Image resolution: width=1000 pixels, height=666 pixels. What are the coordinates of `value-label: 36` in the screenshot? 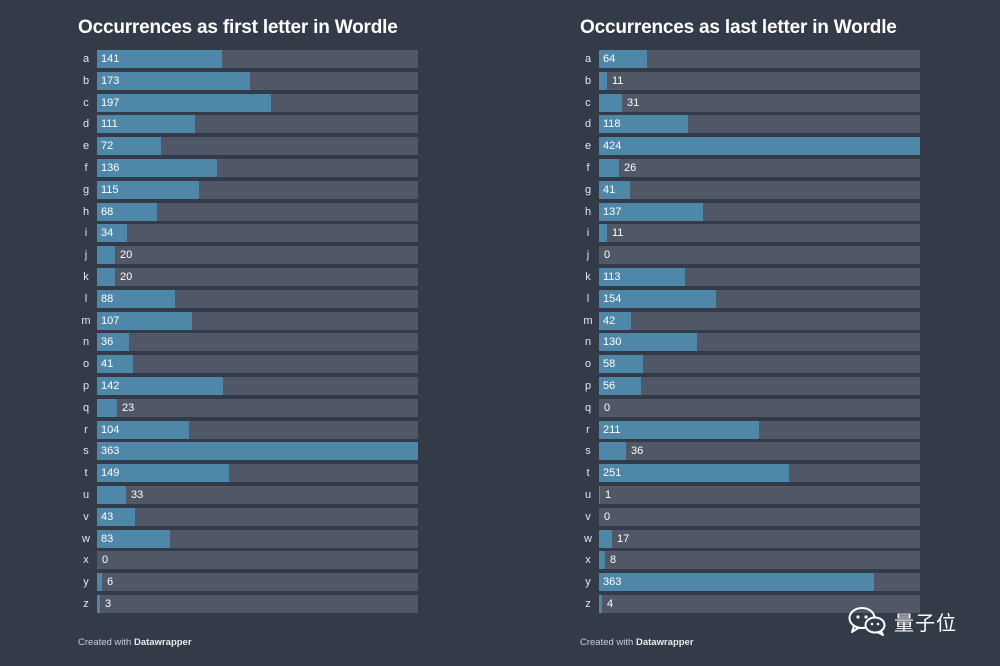 It's located at (107, 342).